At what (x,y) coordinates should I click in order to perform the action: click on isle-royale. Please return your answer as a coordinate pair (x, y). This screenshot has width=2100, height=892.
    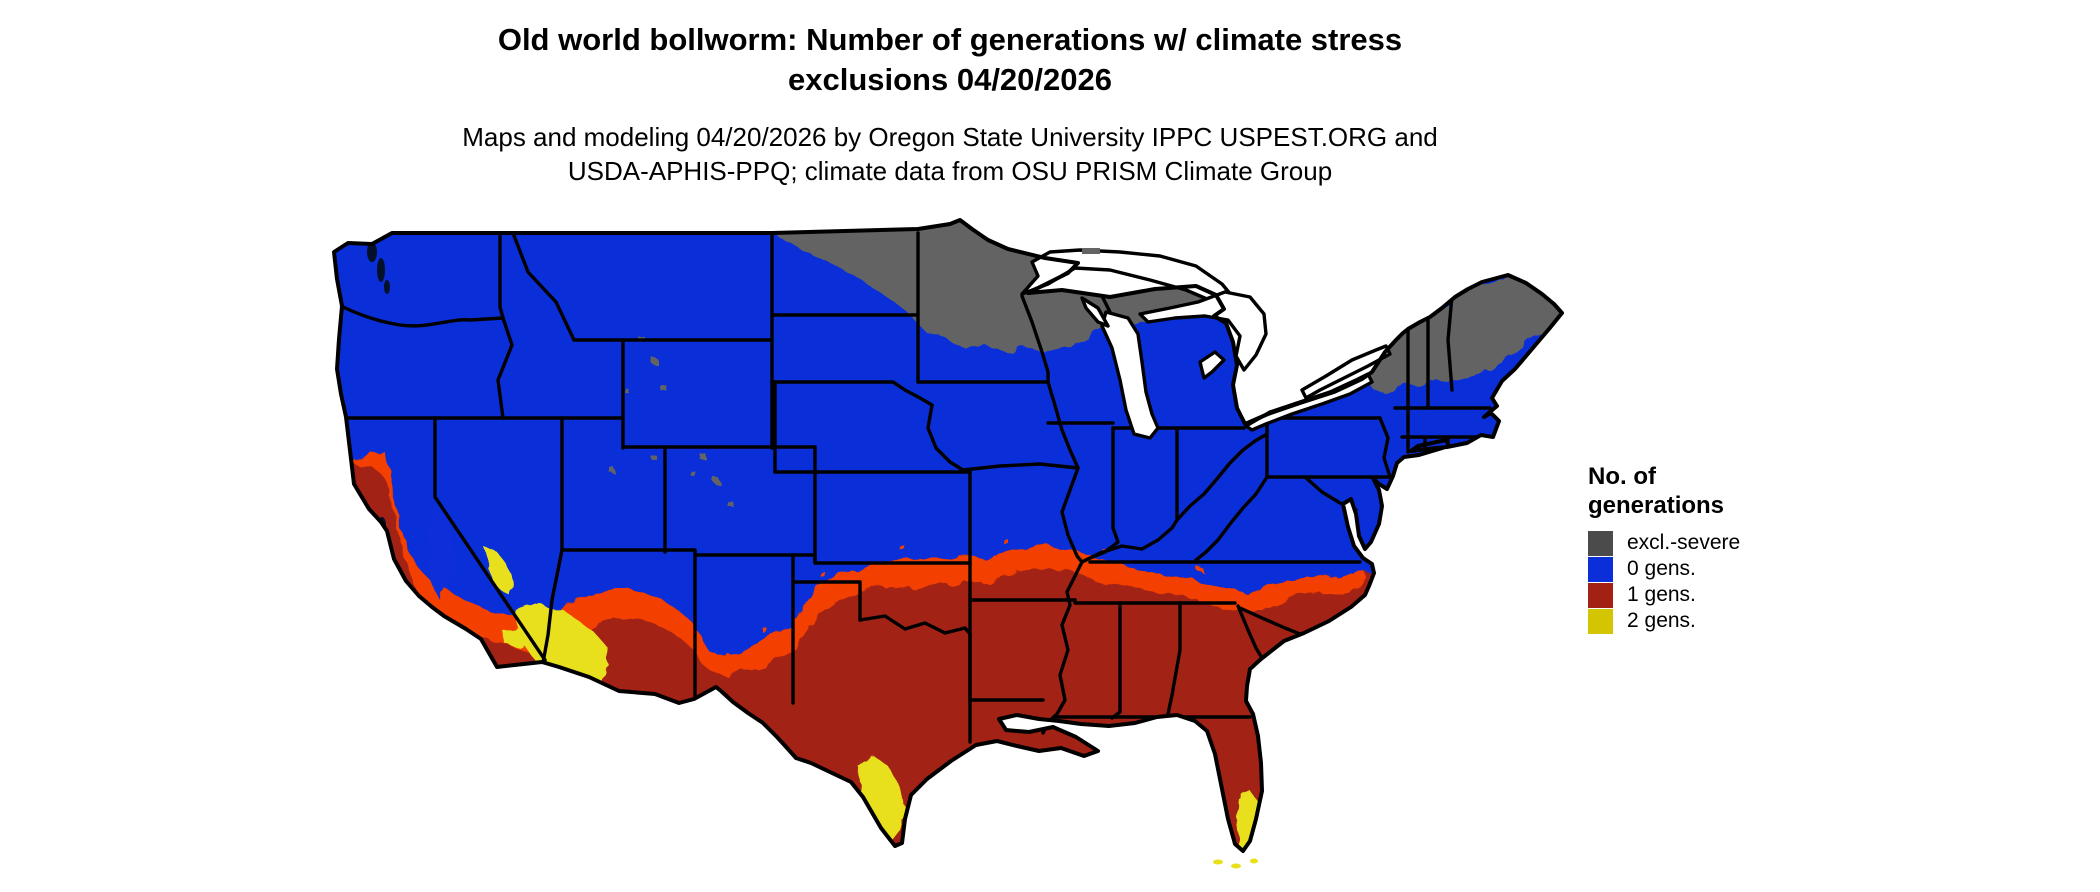
    Looking at the image, I should click on (1091, 251).